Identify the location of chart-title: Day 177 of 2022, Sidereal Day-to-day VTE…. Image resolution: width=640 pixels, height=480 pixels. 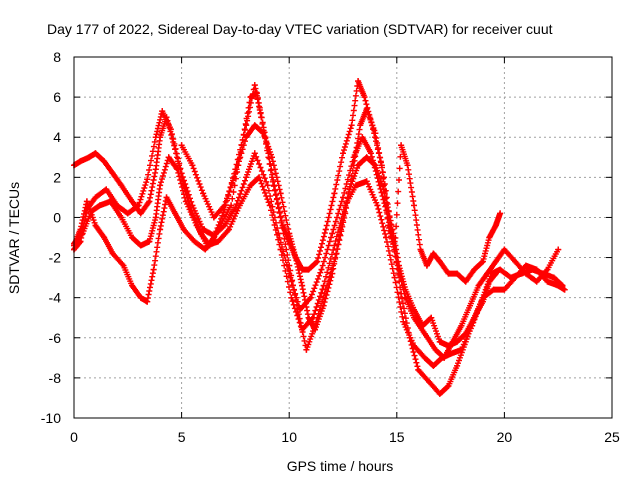
(300, 29).